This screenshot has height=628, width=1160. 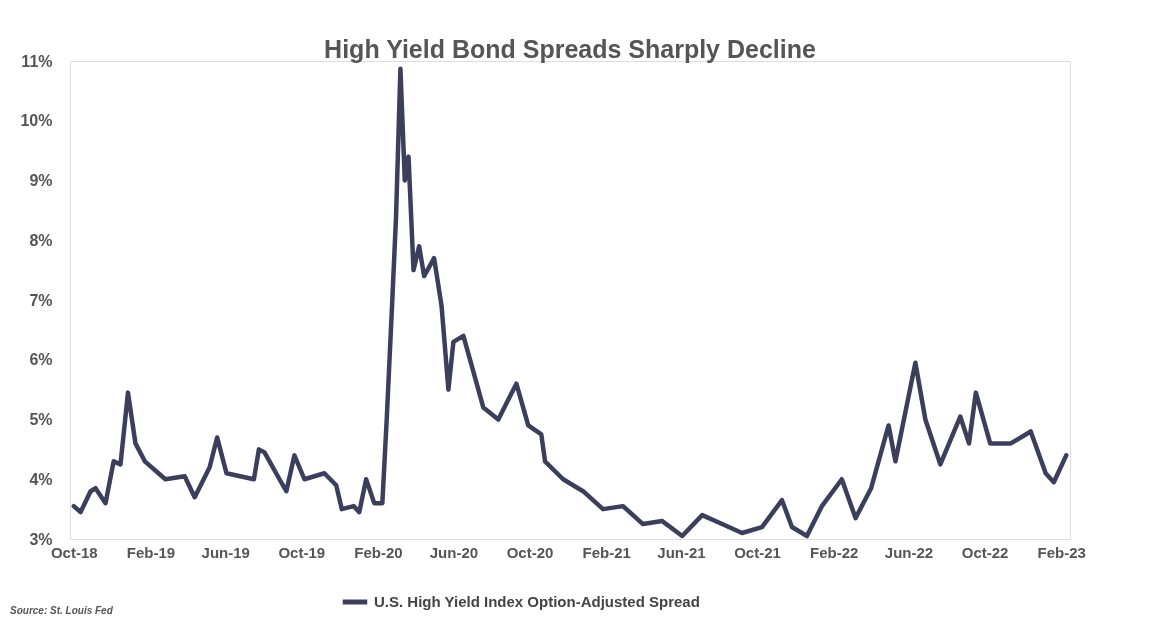 What do you see at coordinates (41, 300) in the screenshot?
I see `y-tick-label: 7%` at bounding box center [41, 300].